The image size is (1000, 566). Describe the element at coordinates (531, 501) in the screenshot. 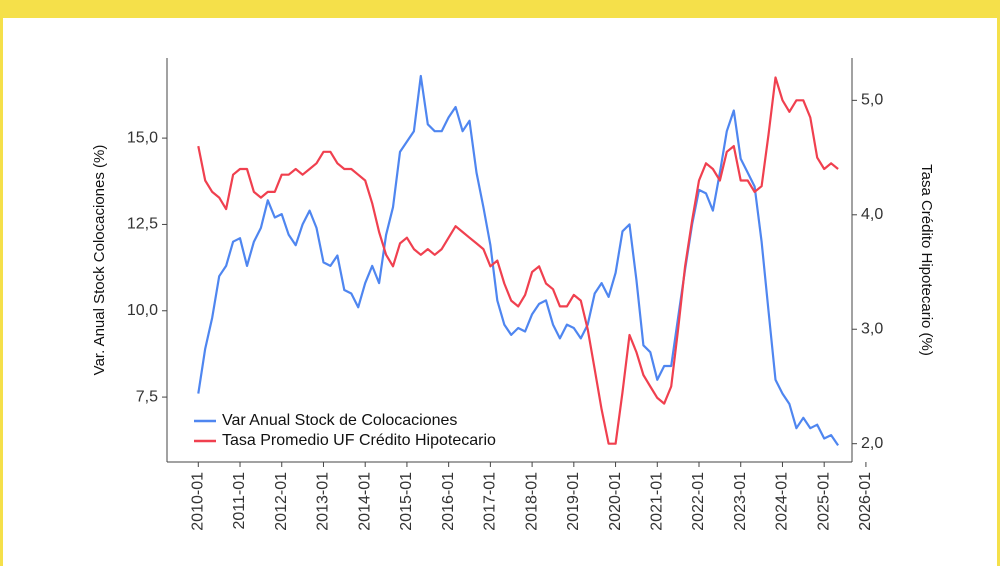

I see `x-tick-label: 2018-01` at that location.